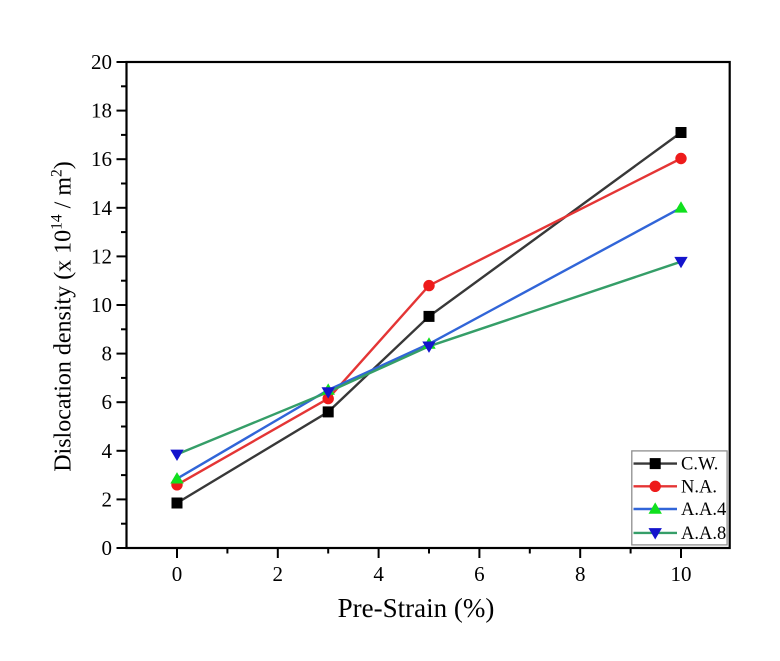 This screenshot has width=780, height=661. Describe the element at coordinates (703, 510) in the screenshot. I see `svg-text: A.A.4` at that location.